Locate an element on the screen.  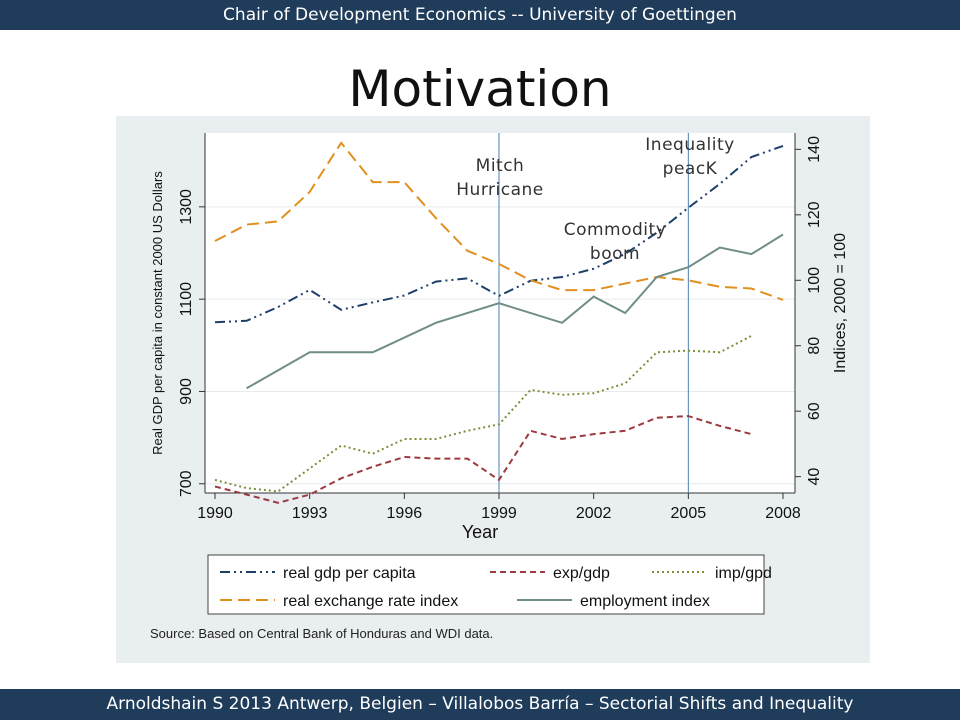
series-line-real-gdp-per-capita is located at coordinates (499, 234).